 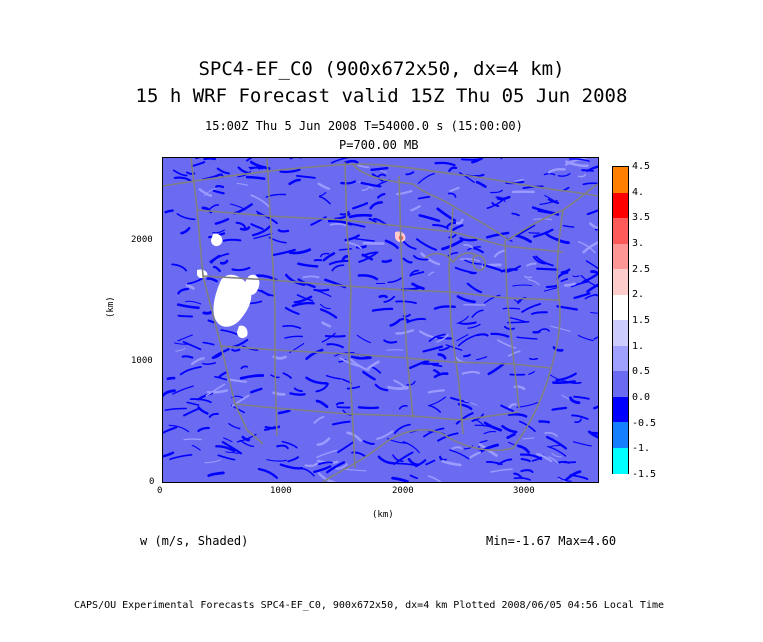 I want to click on y-tick: 2000, so click(x=142, y=240).